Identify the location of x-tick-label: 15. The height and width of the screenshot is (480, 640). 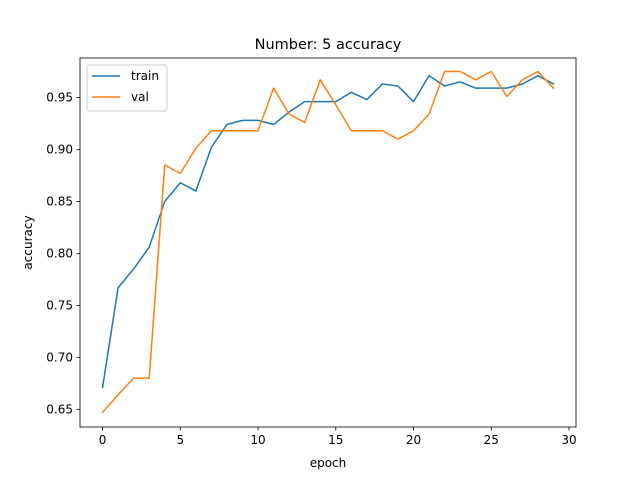
(335, 440).